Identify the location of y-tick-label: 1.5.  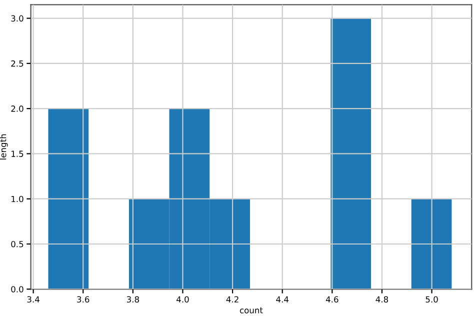
(18, 153).